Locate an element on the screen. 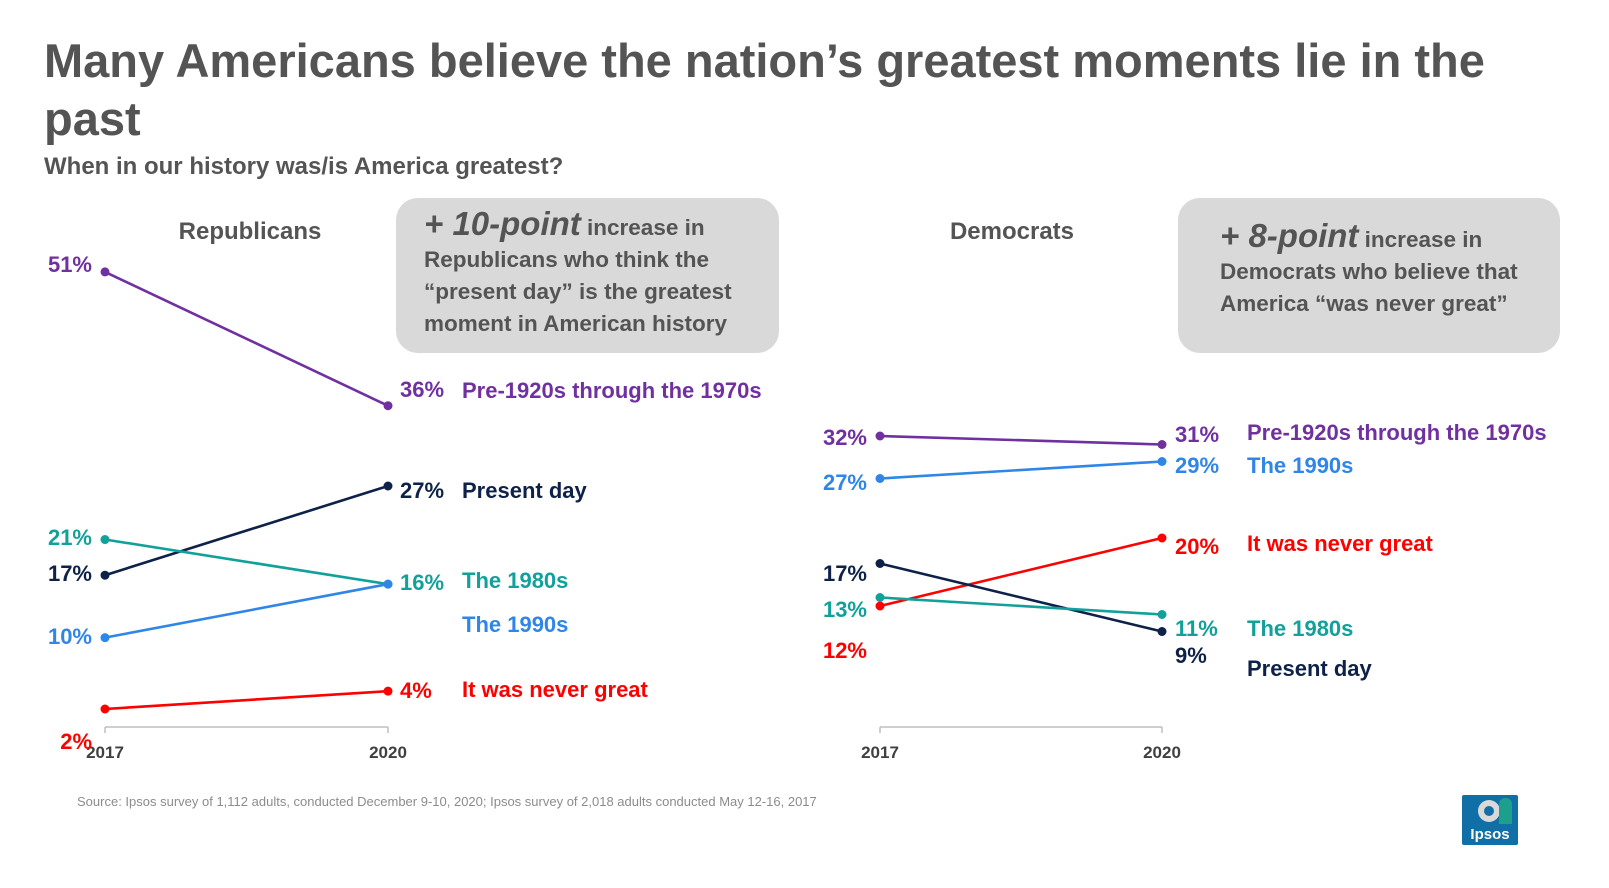 This screenshot has height=888, width=1609. data-label: 20% is located at coordinates (1197, 546).